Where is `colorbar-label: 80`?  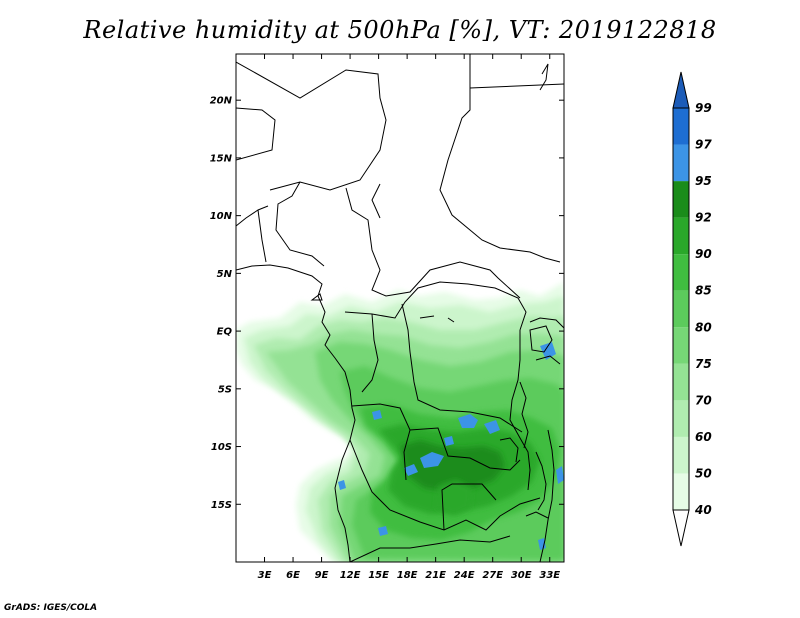 colorbar-label: 80 is located at coordinates (703, 327).